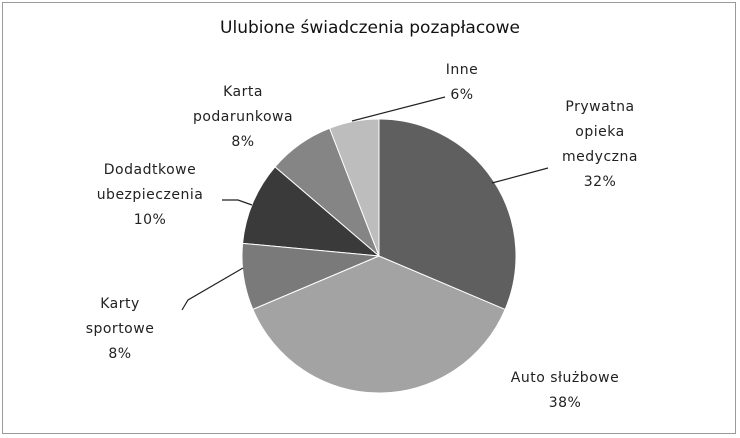  I want to click on data-label: Dodadtkowe ubezpieczenia 10%, so click(150, 195).